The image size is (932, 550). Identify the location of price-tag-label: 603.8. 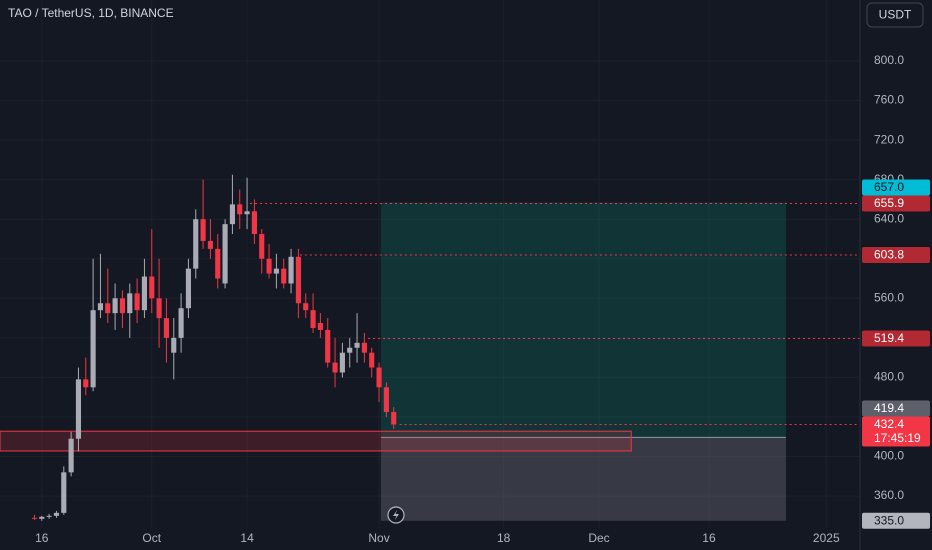
(889, 255).